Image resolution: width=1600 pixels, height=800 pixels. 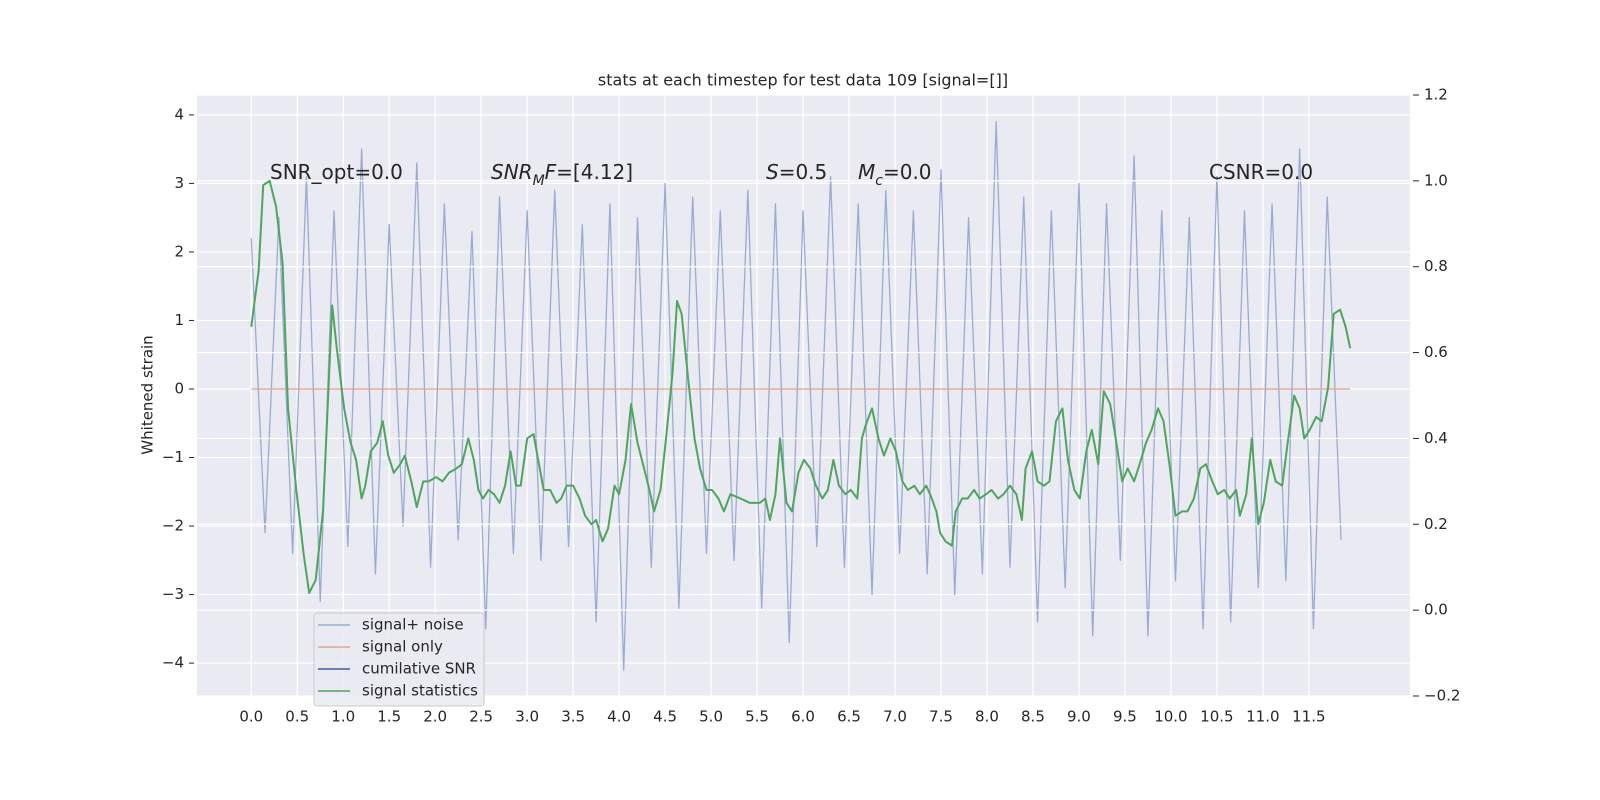 I want to click on annotation-part: =0.5, so click(x=803, y=172).